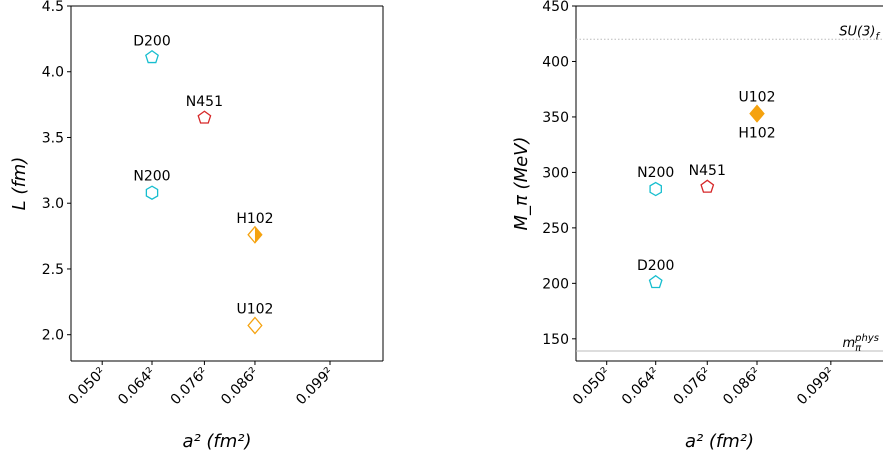  I want to click on y-tick-label: 400, so click(555, 62).